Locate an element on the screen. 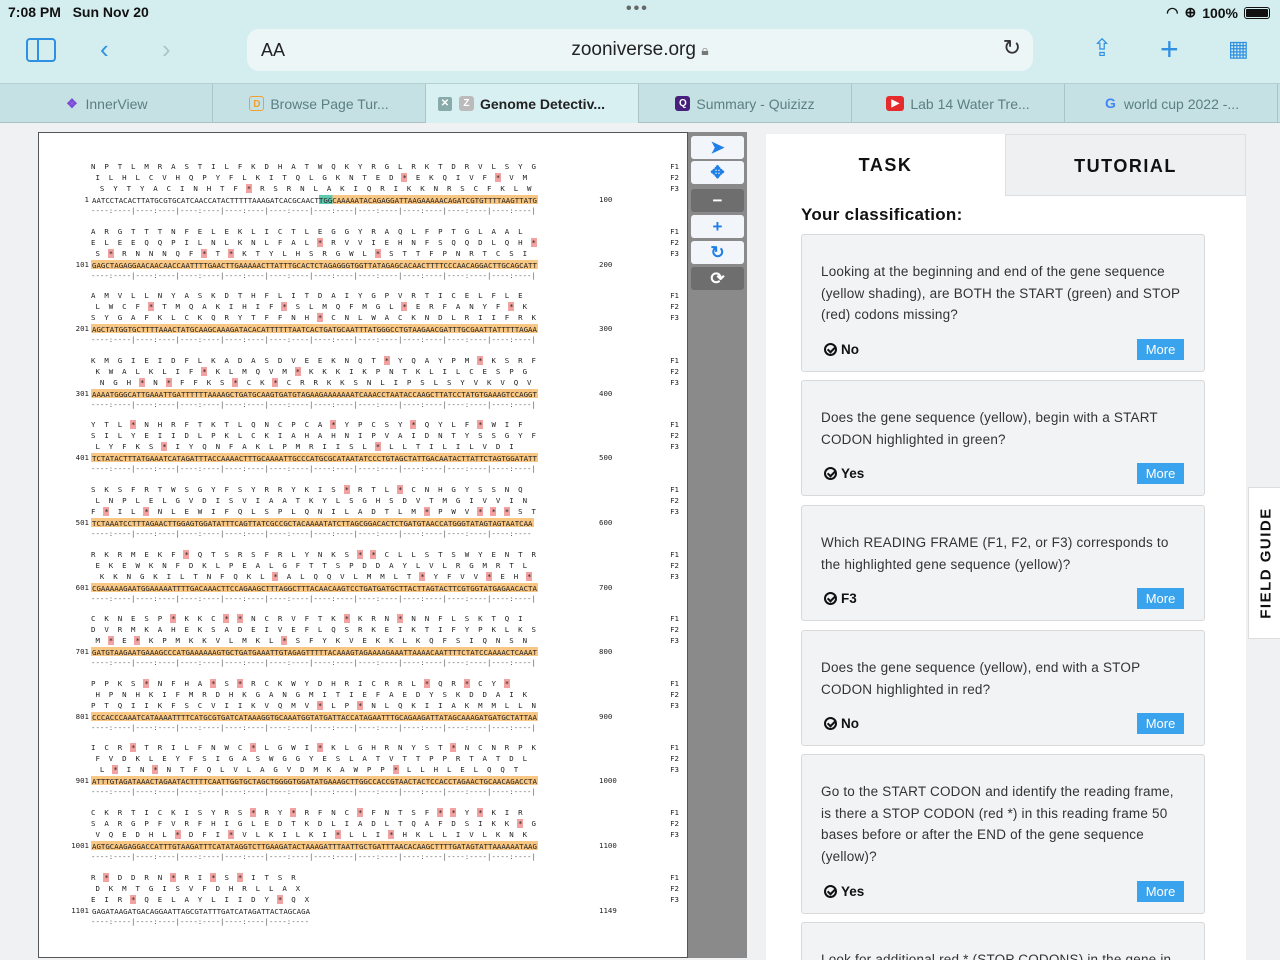  back-button: ‹ is located at coordinates (104, 49).